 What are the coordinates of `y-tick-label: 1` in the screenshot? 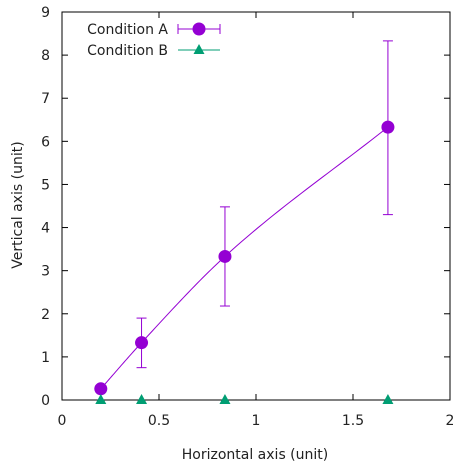 It's located at (45, 358).